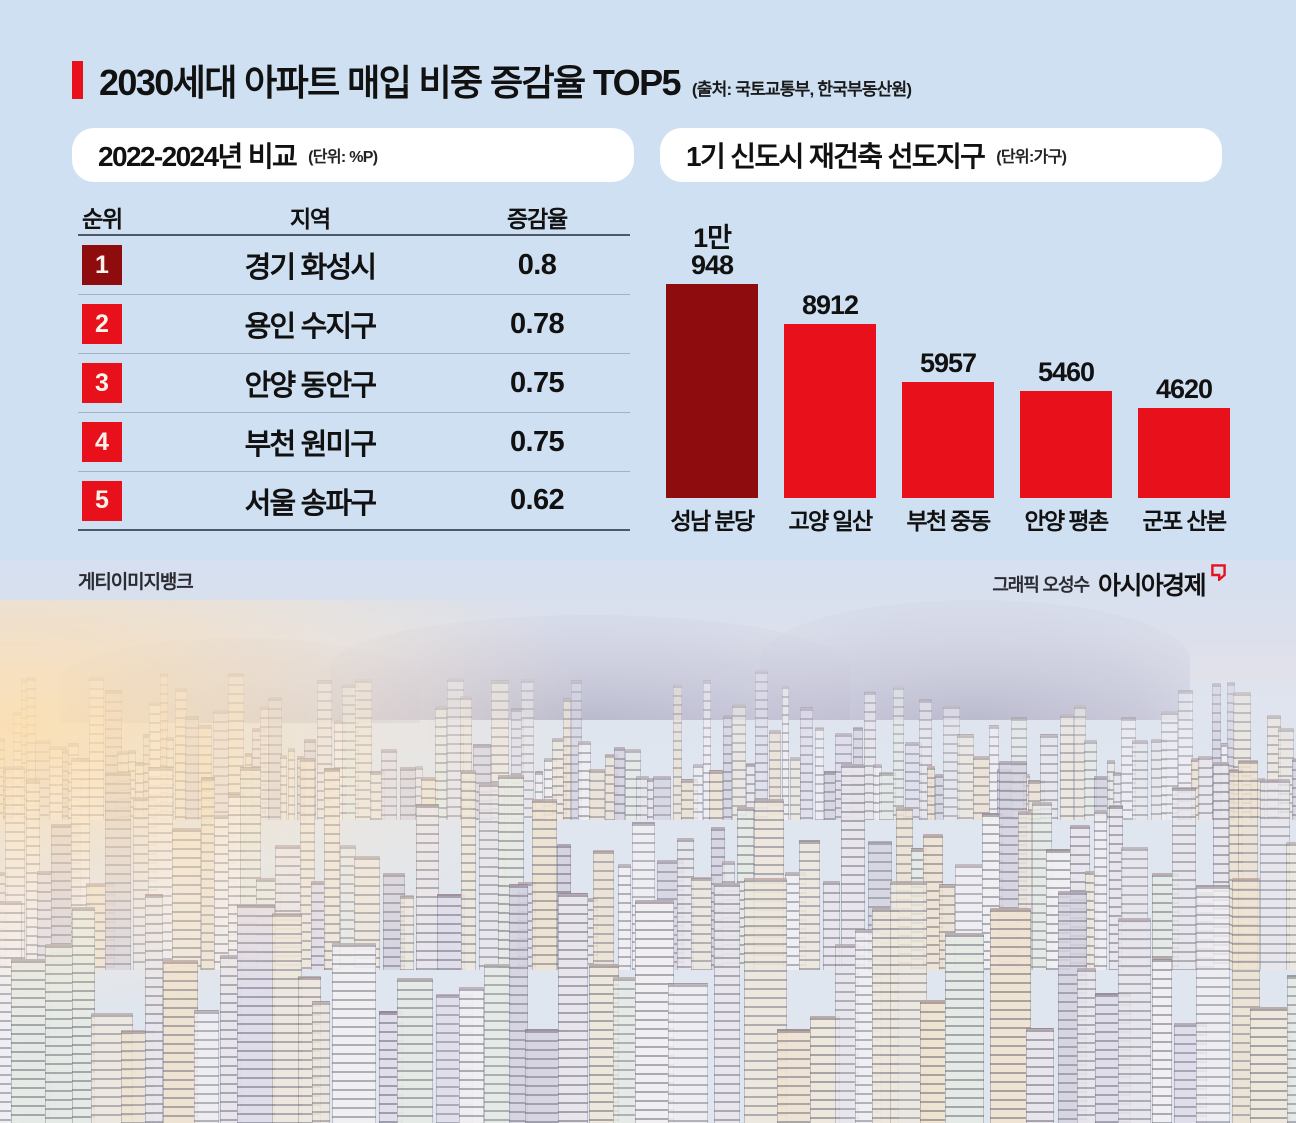 The width and height of the screenshot is (1296, 1123). What do you see at coordinates (712, 251) in the screenshot?
I see `bar-value-label: 1만 948` at bounding box center [712, 251].